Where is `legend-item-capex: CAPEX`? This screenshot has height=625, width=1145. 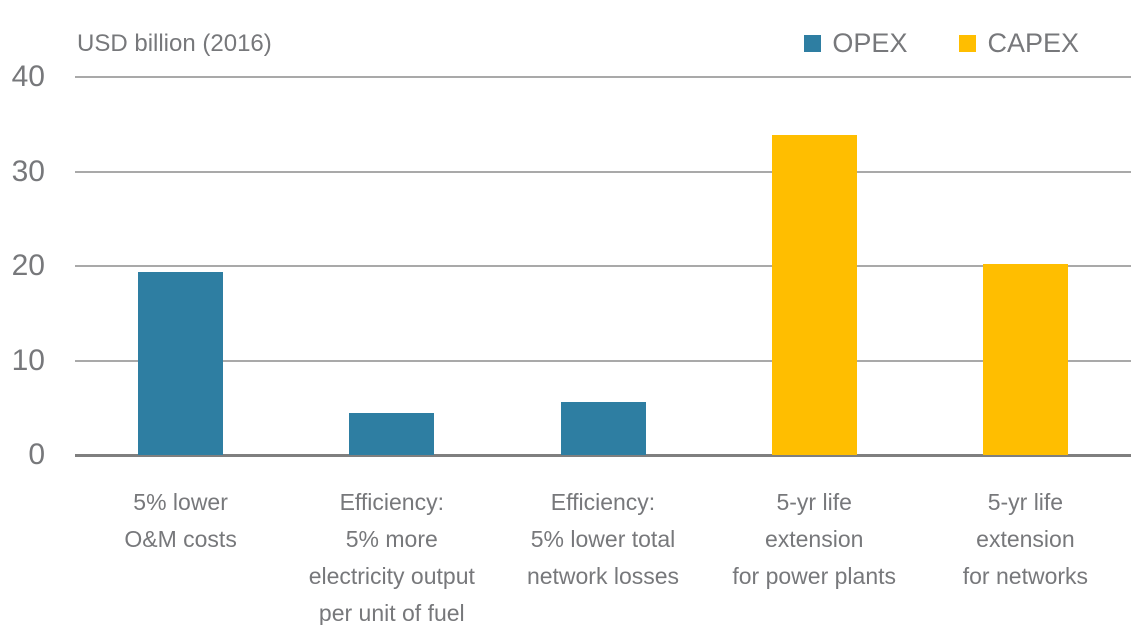
legend-item-capex: CAPEX is located at coordinates (1019, 43).